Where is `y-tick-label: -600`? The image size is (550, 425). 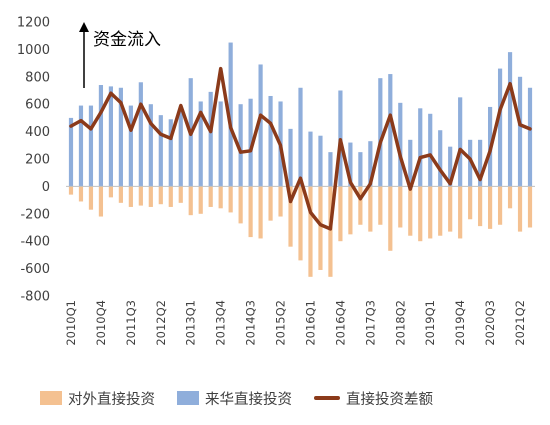 y-tick-label: -600 is located at coordinates (35, 269).